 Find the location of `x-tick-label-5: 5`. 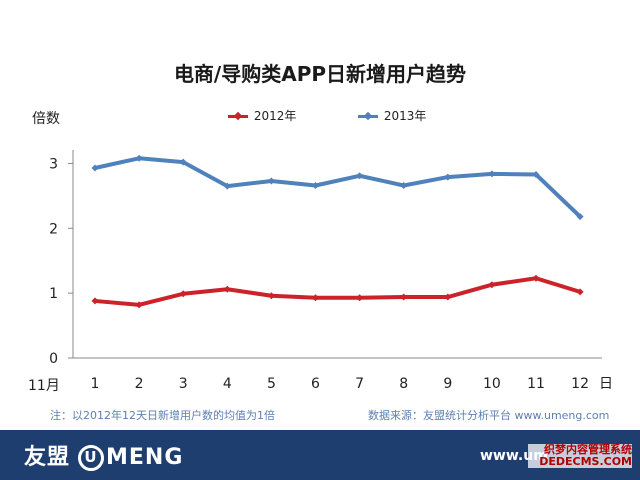

x-tick-label-5: 5 is located at coordinates (271, 384).